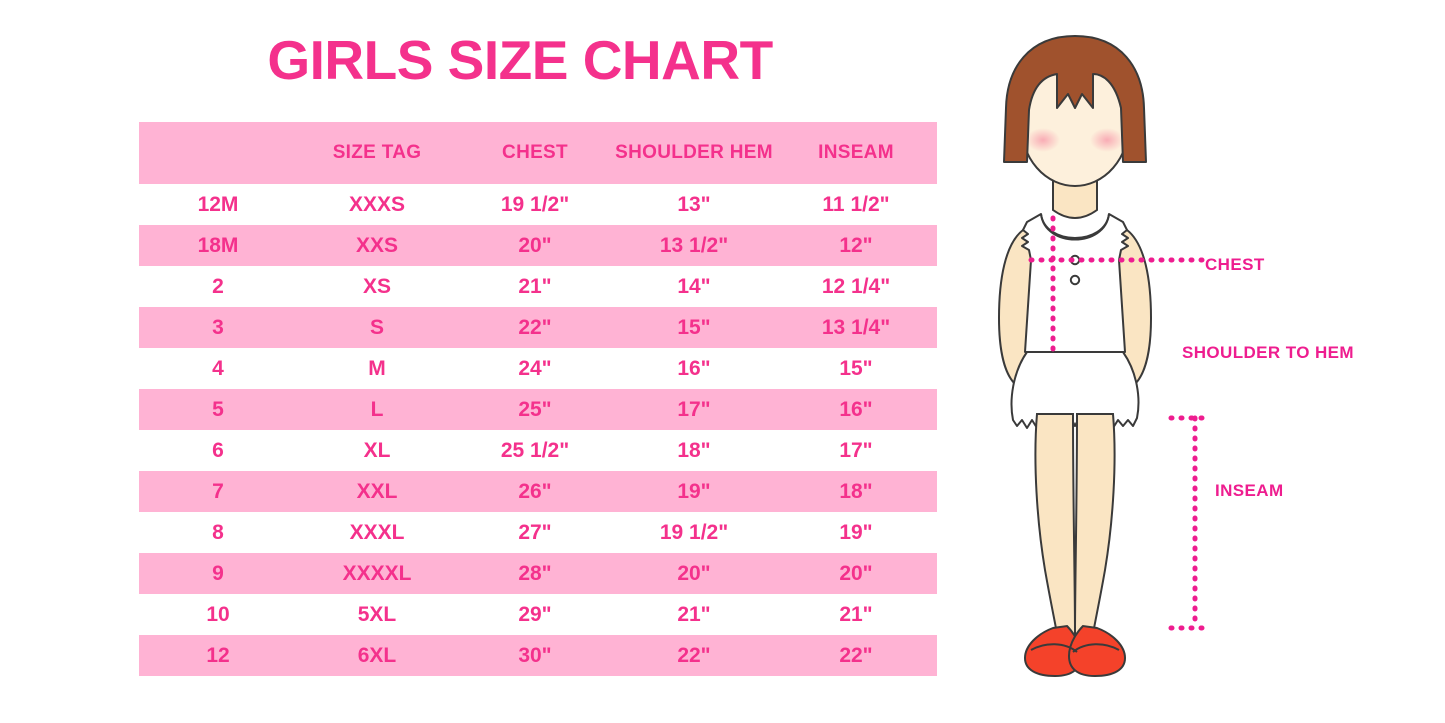 Image resolution: width=1445 pixels, height=723 pixels. I want to click on cell-chest: 20", so click(535, 245).